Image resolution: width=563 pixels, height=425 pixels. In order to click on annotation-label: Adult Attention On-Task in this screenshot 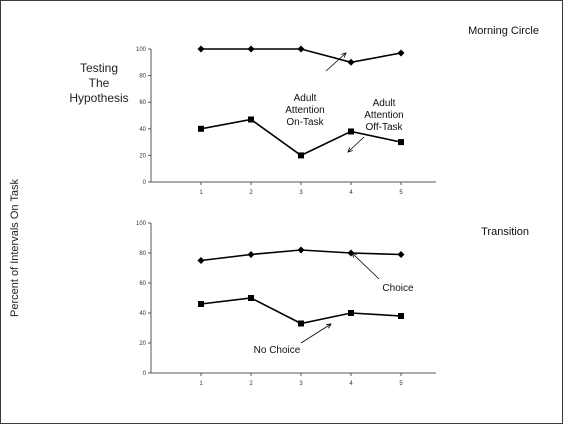, I will do `click(304, 110)`.